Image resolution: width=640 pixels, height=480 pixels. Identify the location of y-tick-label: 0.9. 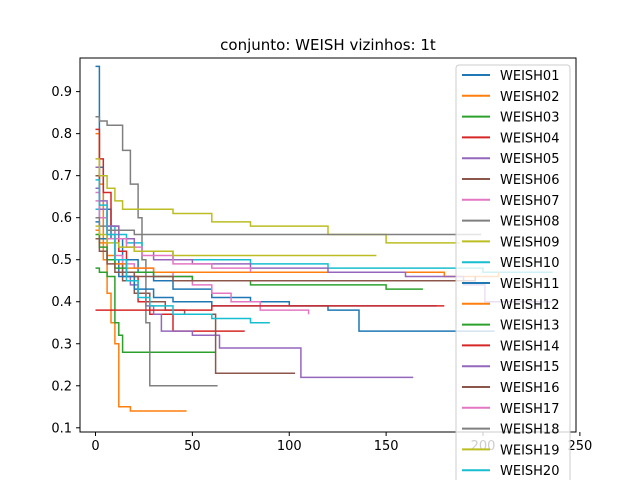
(61, 92).